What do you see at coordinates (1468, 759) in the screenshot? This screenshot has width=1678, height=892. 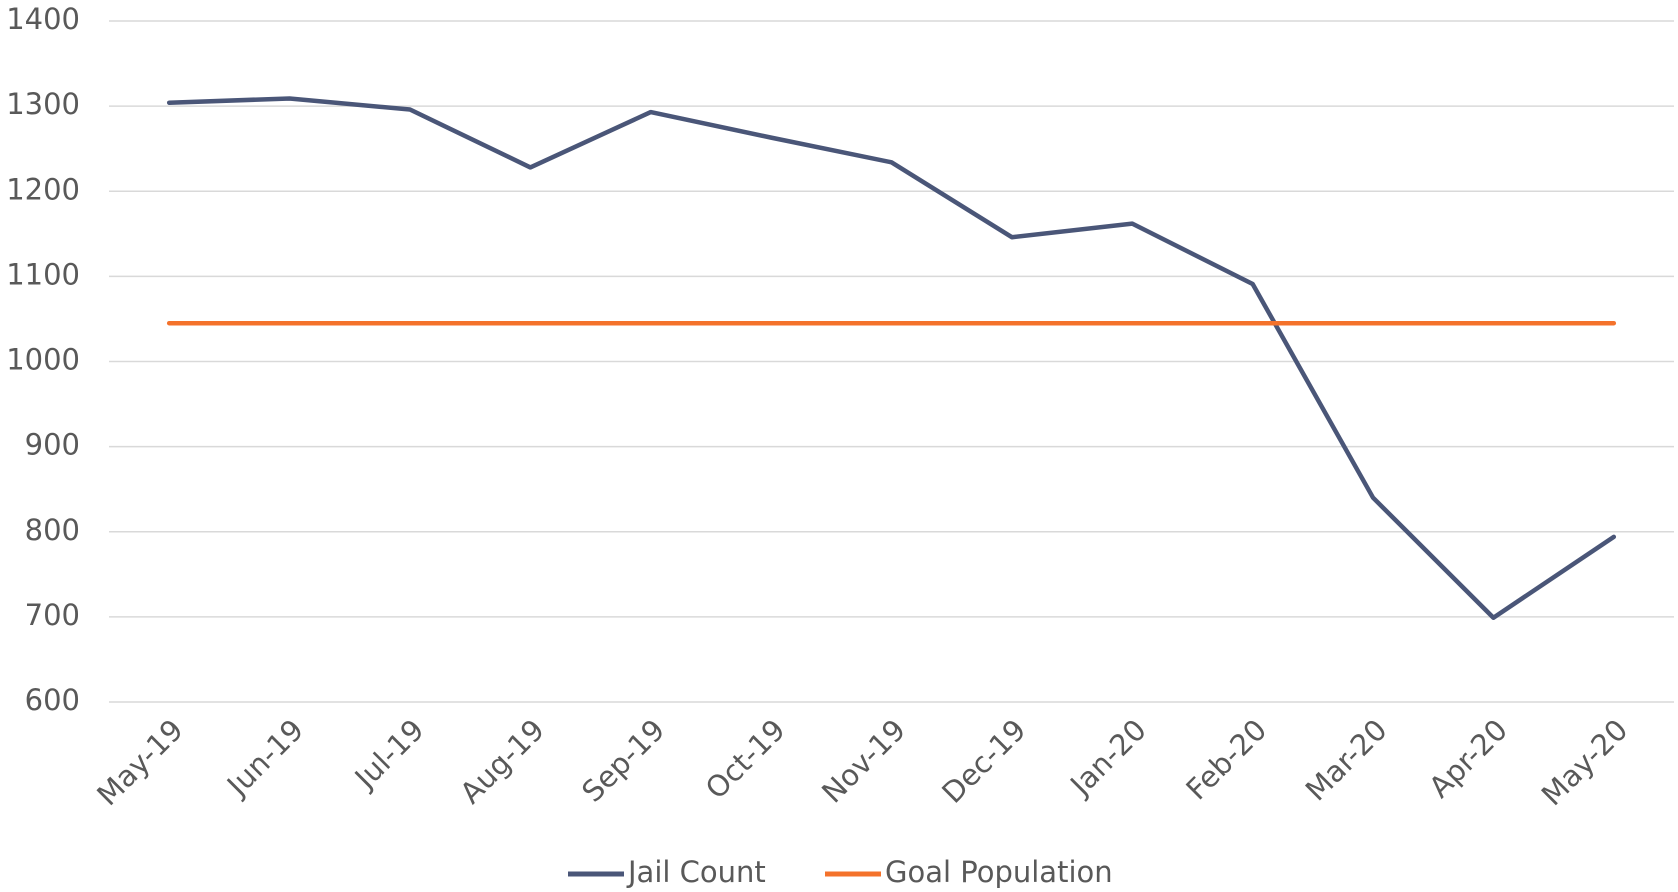 I see `x-tick-label: Apr-20` at bounding box center [1468, 759].